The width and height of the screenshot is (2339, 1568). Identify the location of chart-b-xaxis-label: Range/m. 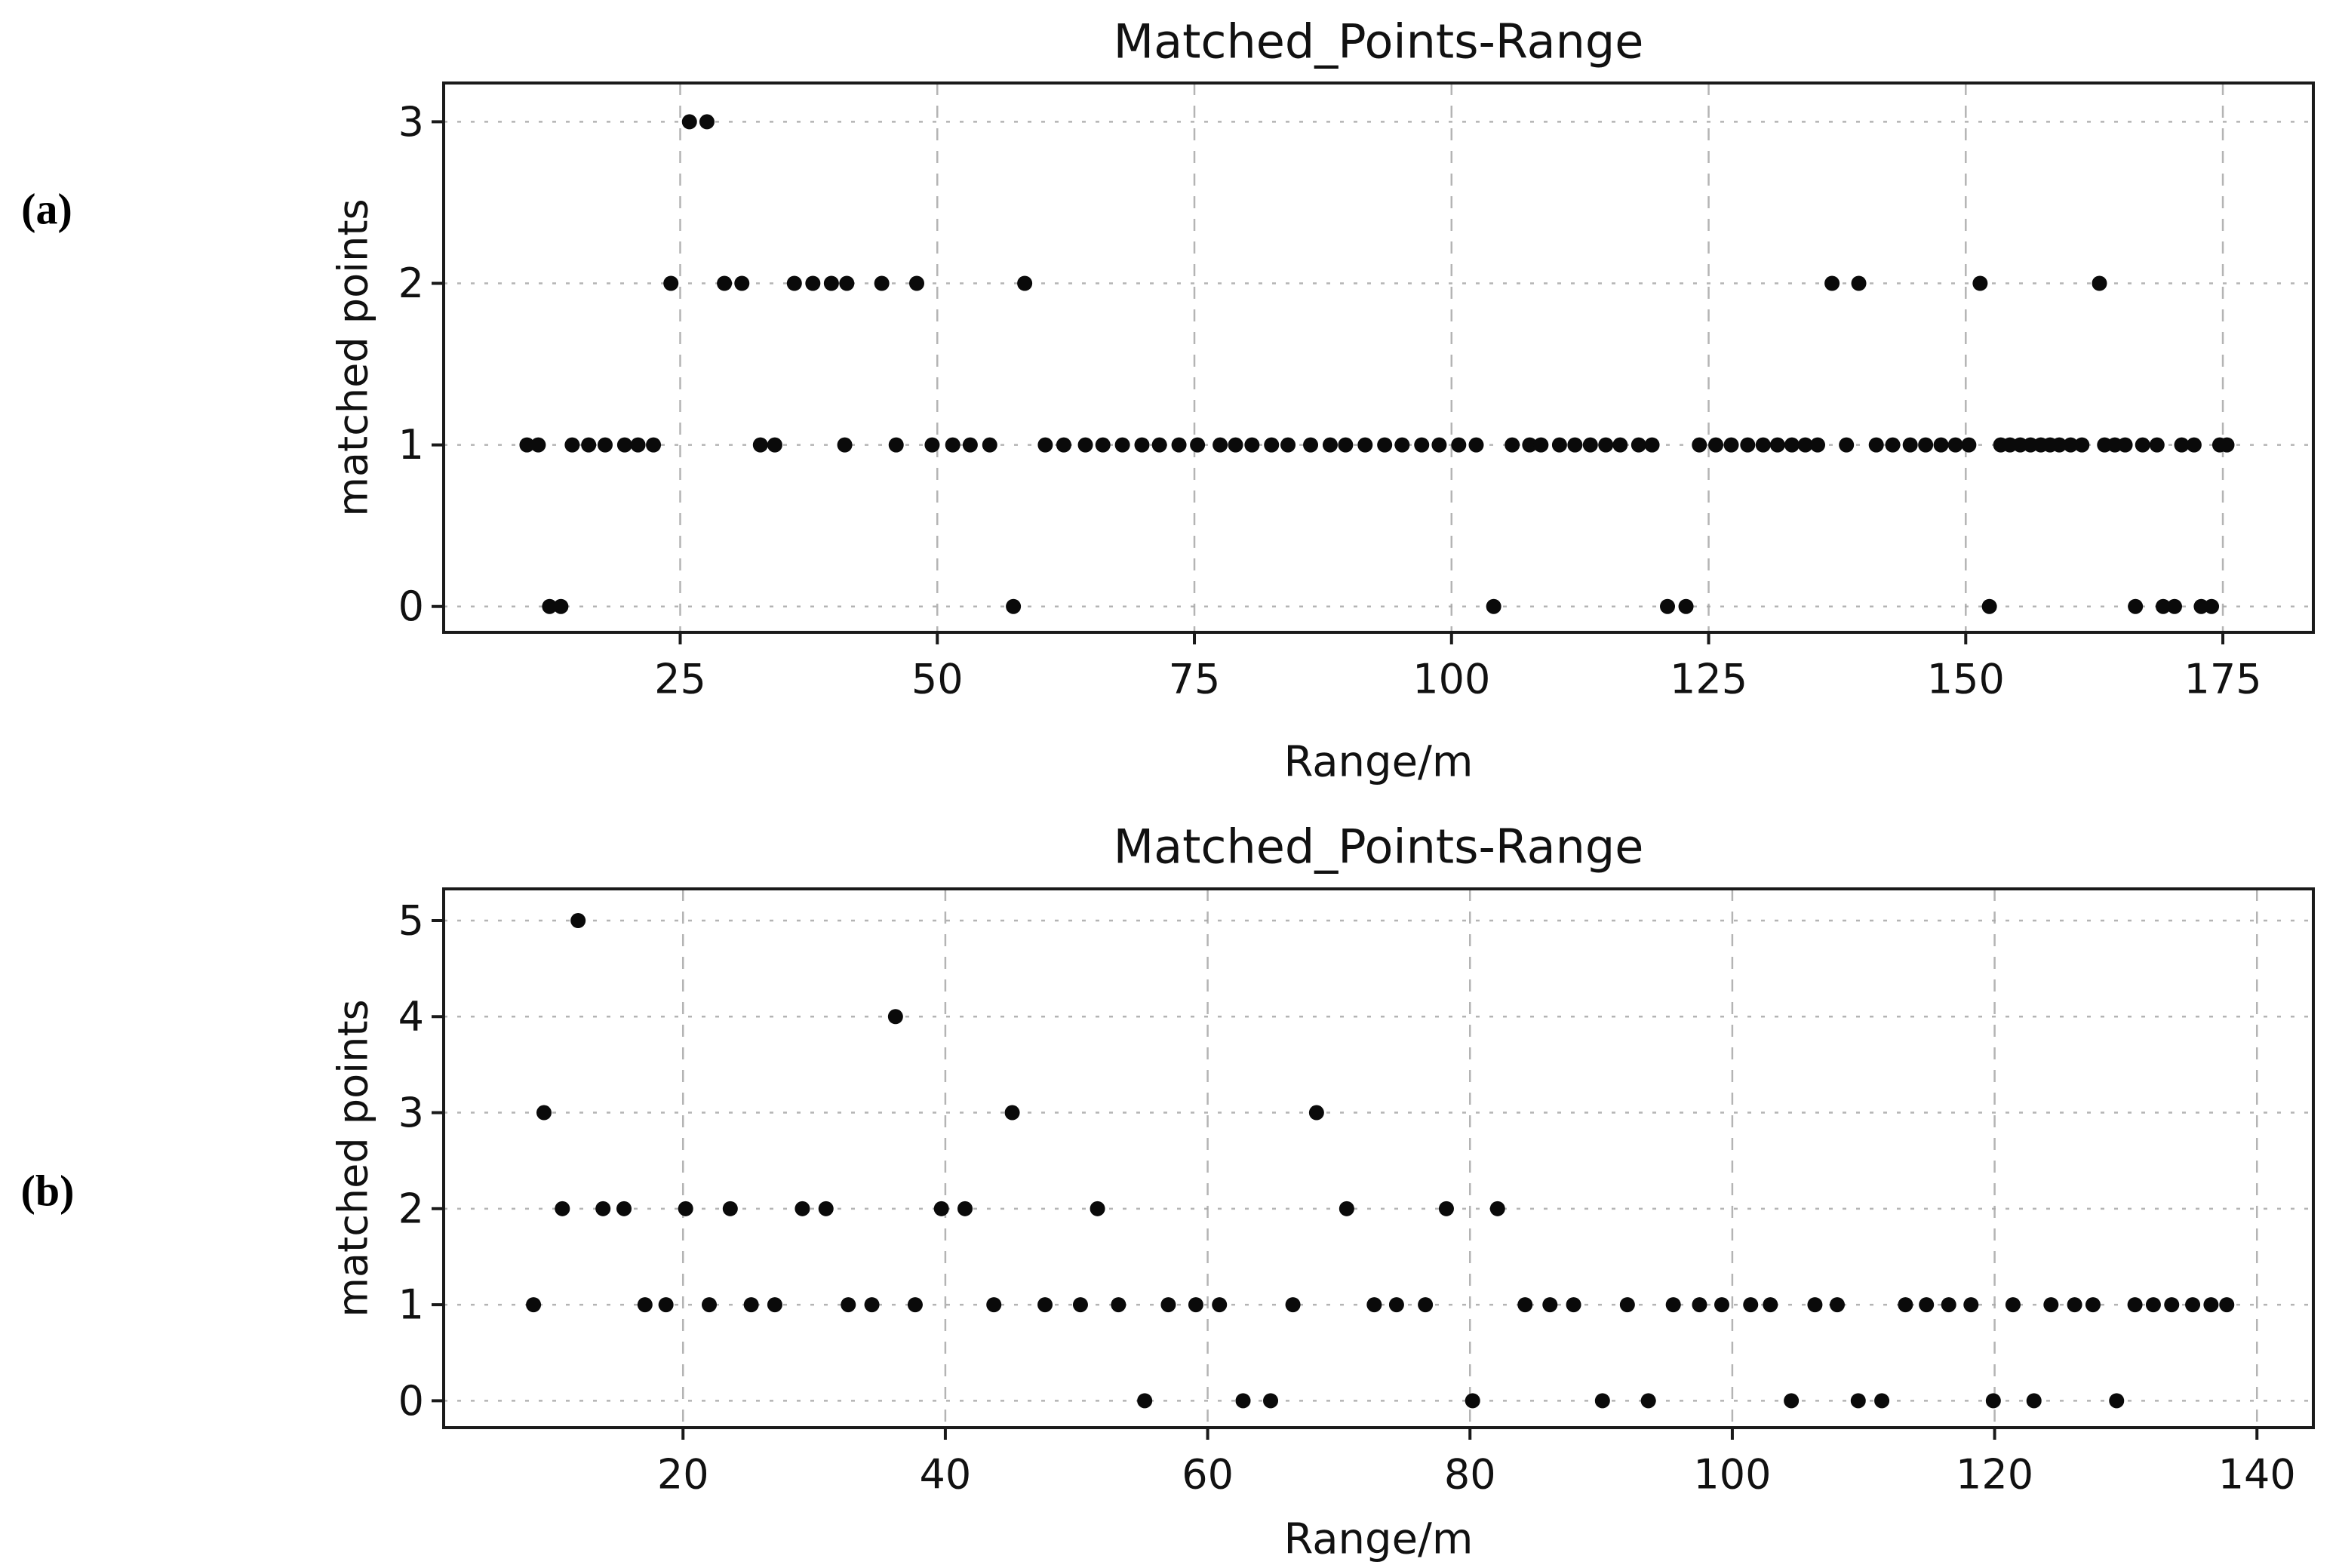
(1379, 1539).